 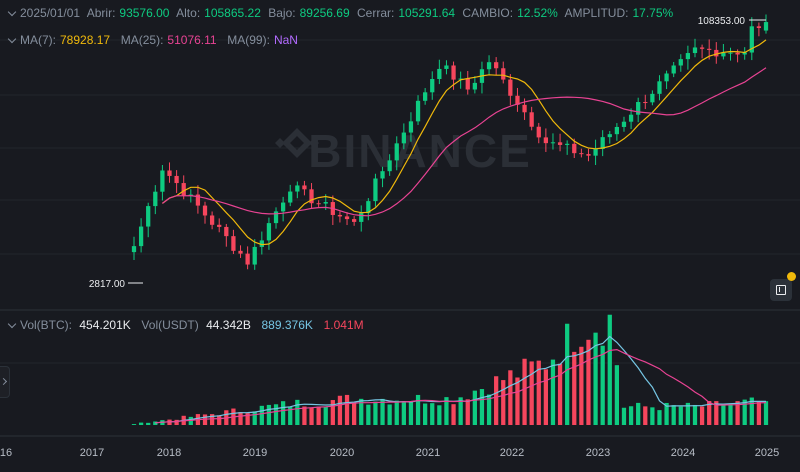 What do you see at coordinates (287, 325) in the screenshot?
I see `vol-ma1-value: 889.376K` at bounding box center [287, 325].